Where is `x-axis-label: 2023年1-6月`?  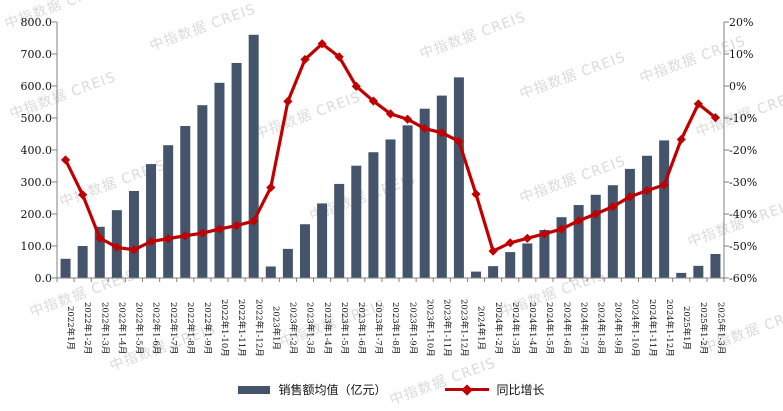
x-axis-label: 2023年1-6月 is located at coordinates (360, 328).